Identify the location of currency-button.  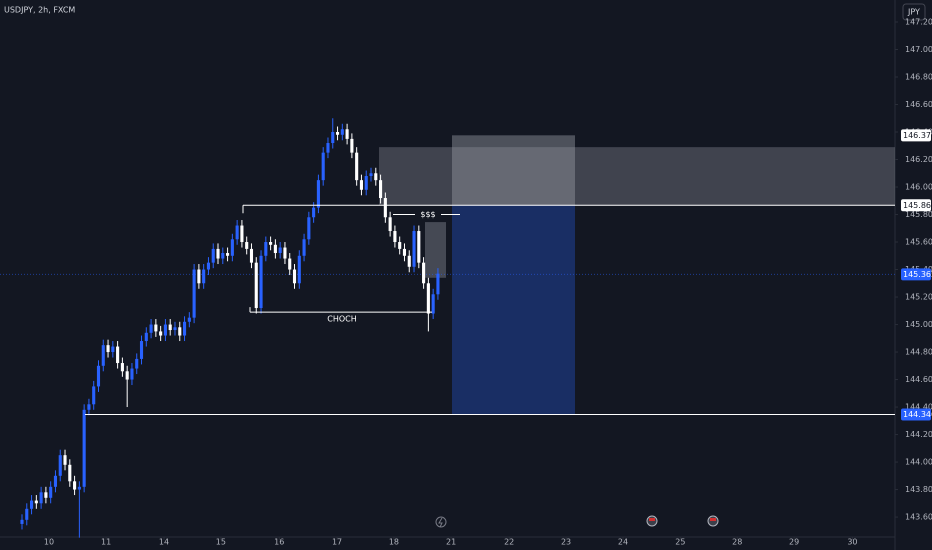
(914, 12).